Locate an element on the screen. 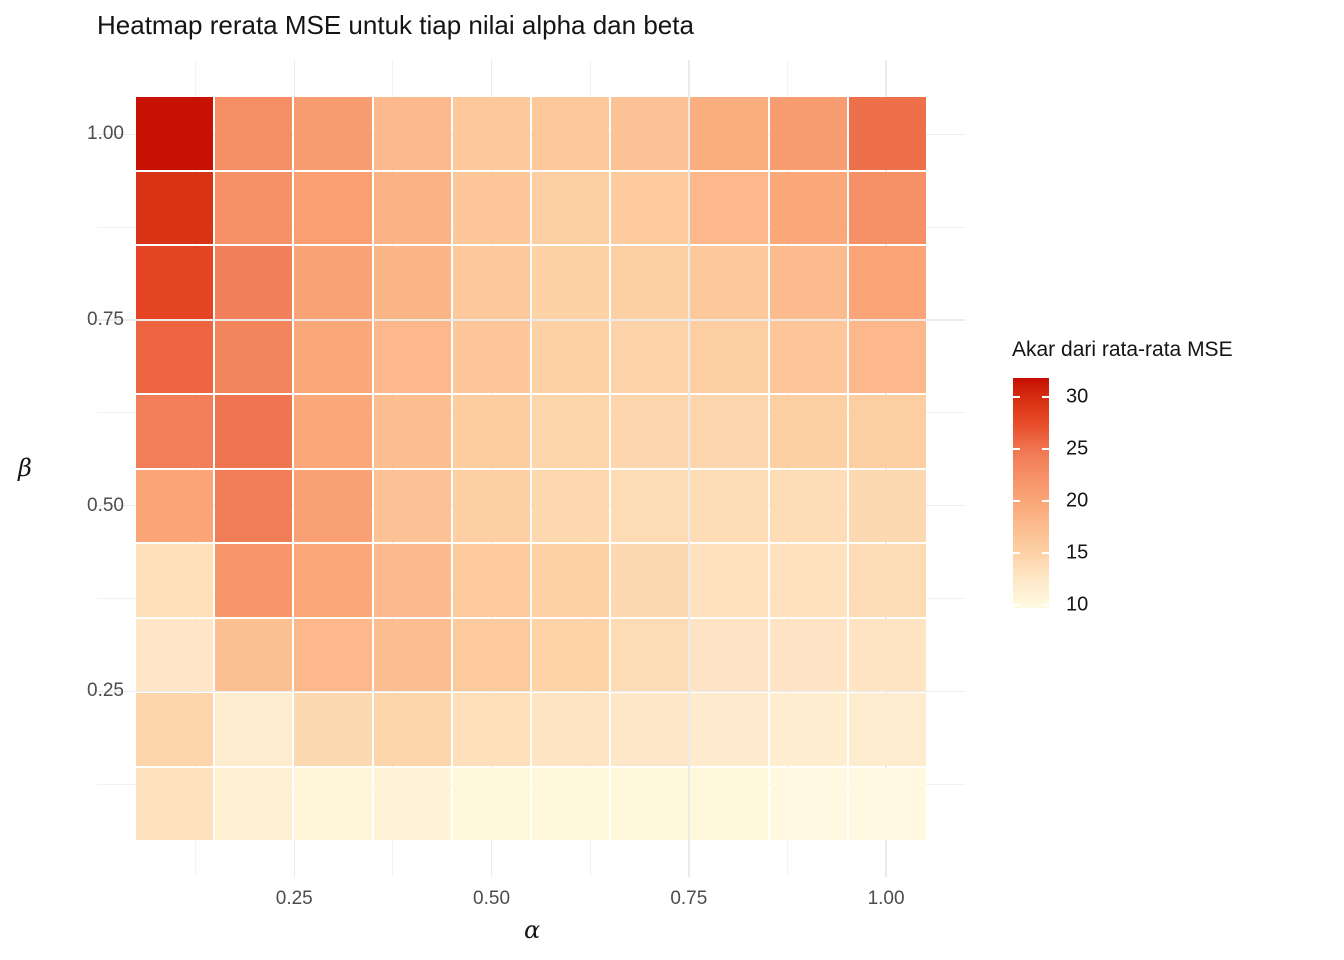  x-axis-tick-label: 1.00 is located at coordinates (886, 898).